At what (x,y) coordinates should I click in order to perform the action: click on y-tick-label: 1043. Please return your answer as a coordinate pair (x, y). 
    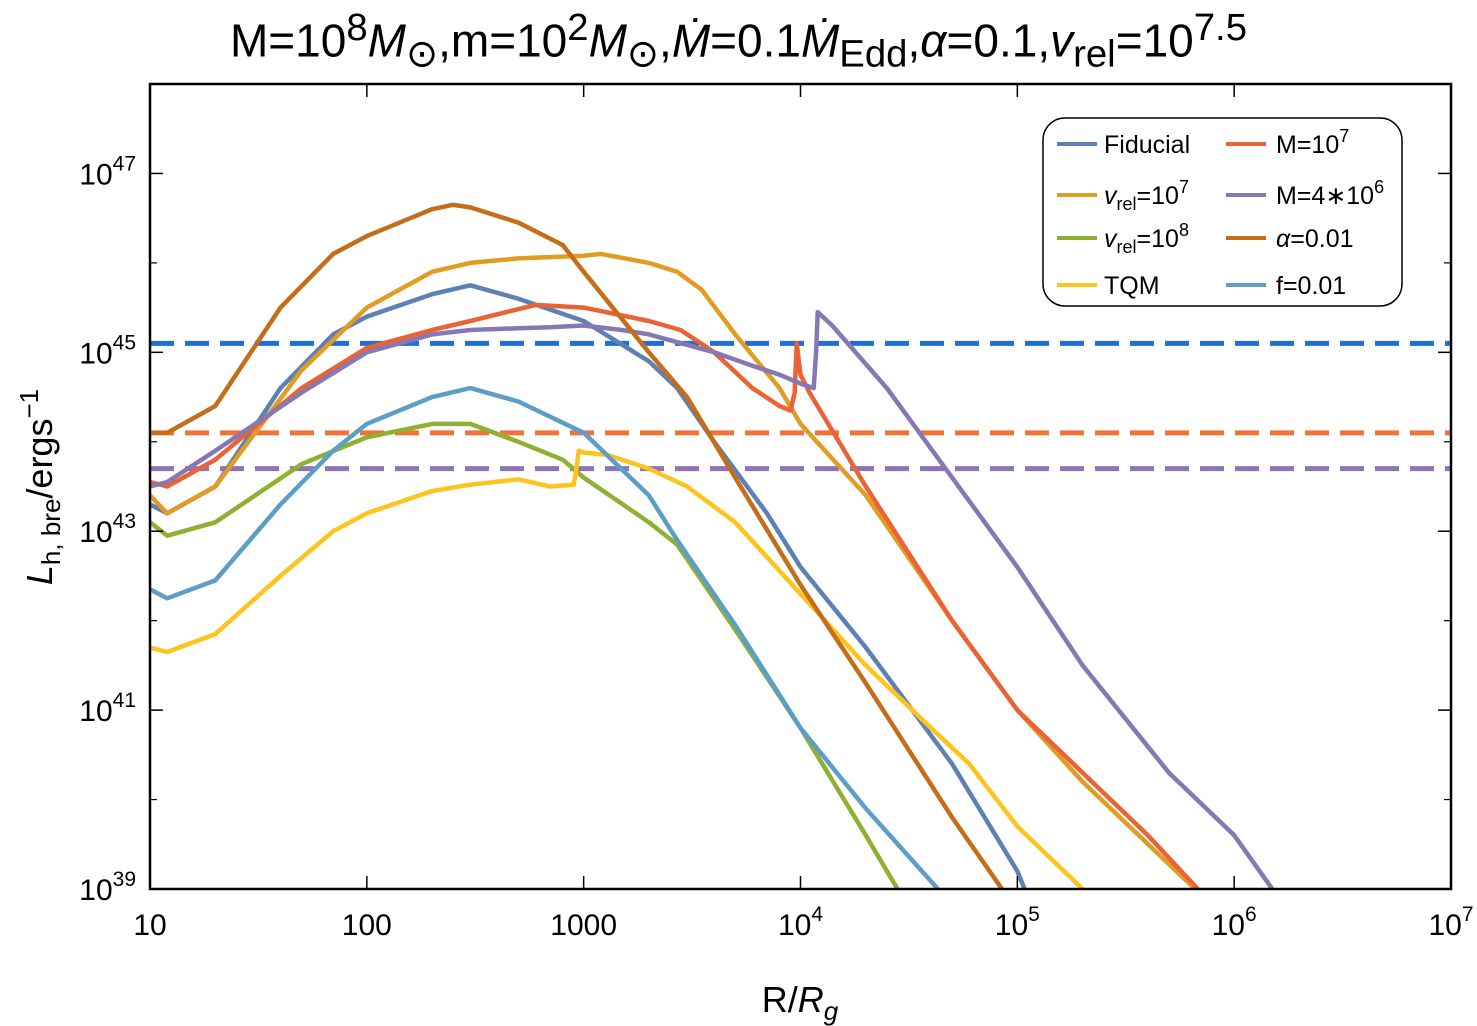
    Looking at the image, I should click on (107, 529).